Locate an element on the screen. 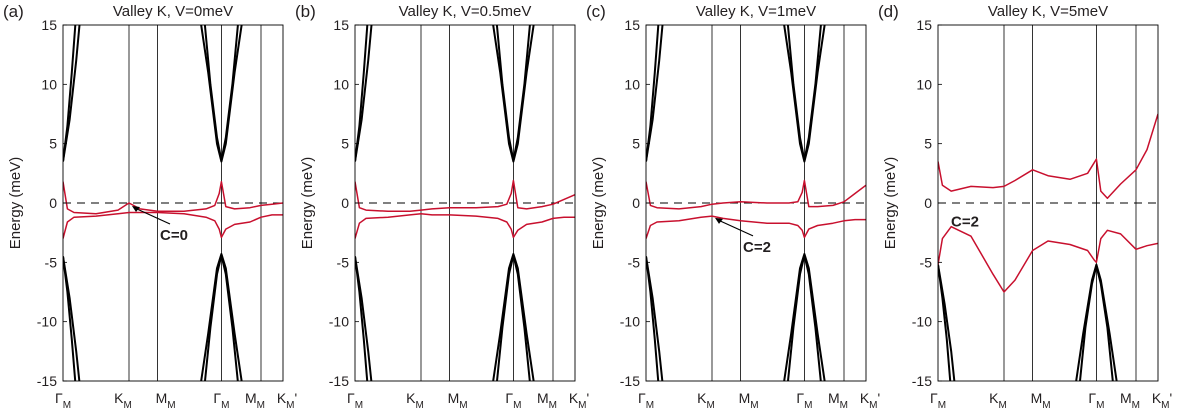 This screenshot has height=419, width=1179. bands is located at coordinates (1048, 247).